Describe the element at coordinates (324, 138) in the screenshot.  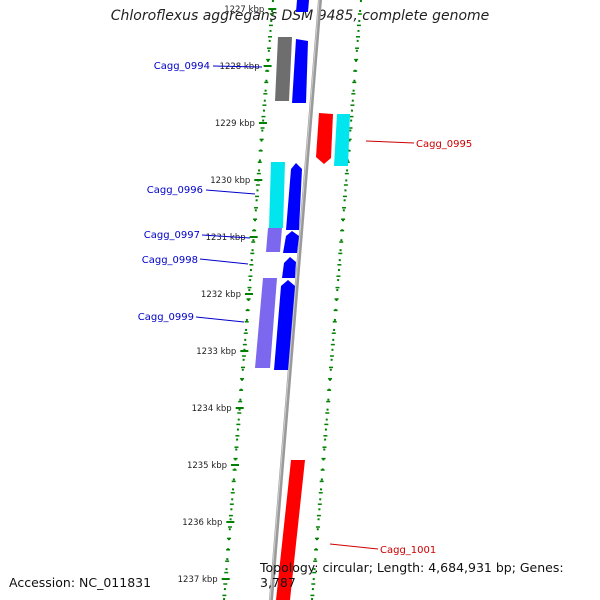
I see `gene-feature-cagg0995` at that location.